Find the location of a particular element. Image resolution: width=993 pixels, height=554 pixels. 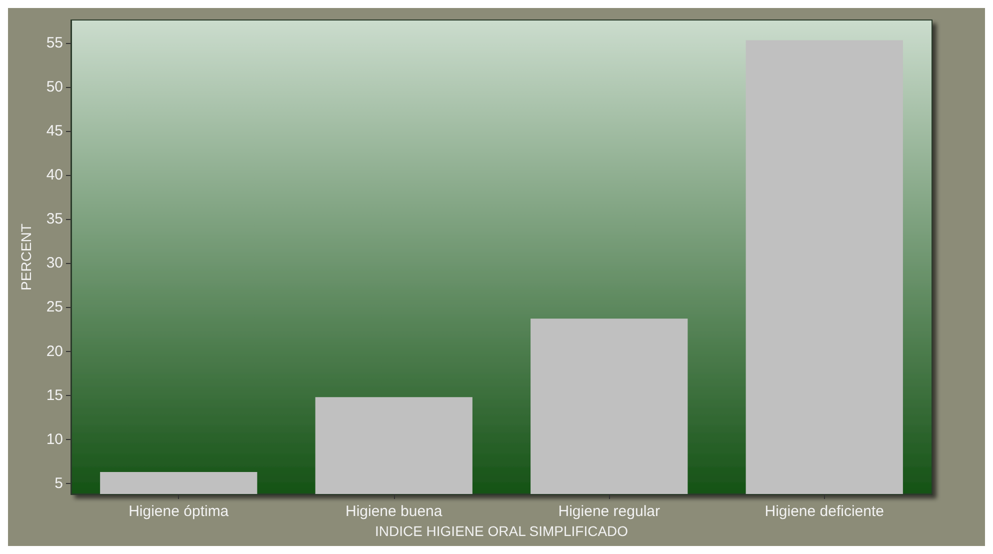

y-tick-label: 50 is located at coordinates (54, 87).